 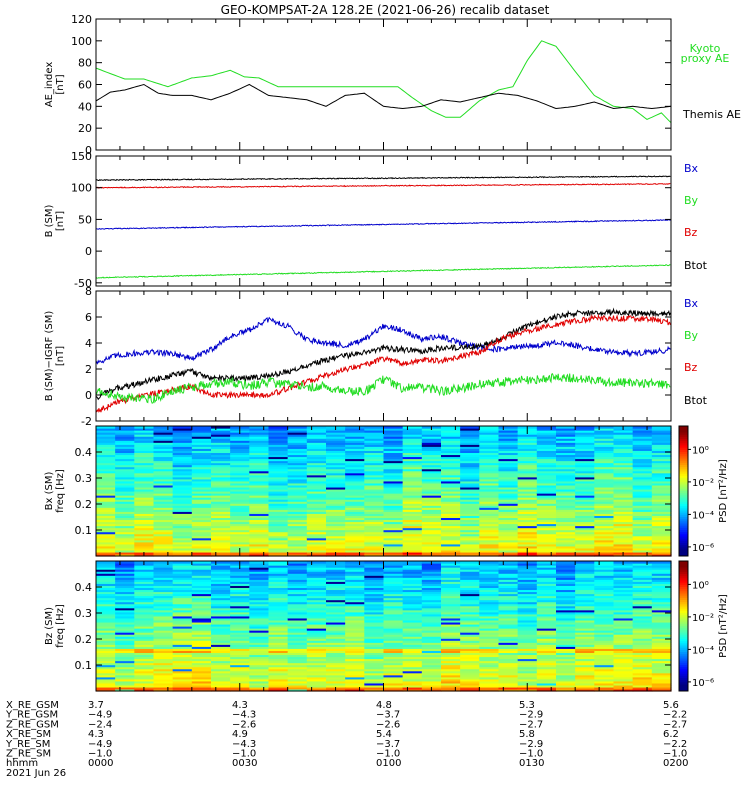 I want to click on y-axis-3: 0.10.20.30.4Bx (SM) freq [Hz], so click(x=357, y=491).